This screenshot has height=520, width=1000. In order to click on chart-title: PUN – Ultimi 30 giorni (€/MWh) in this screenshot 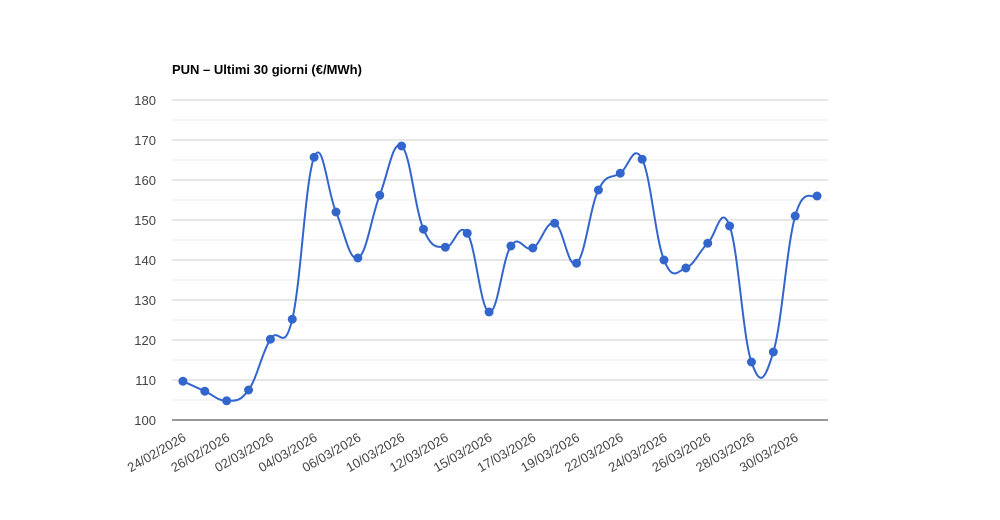, I will do `click(267, 69)`.